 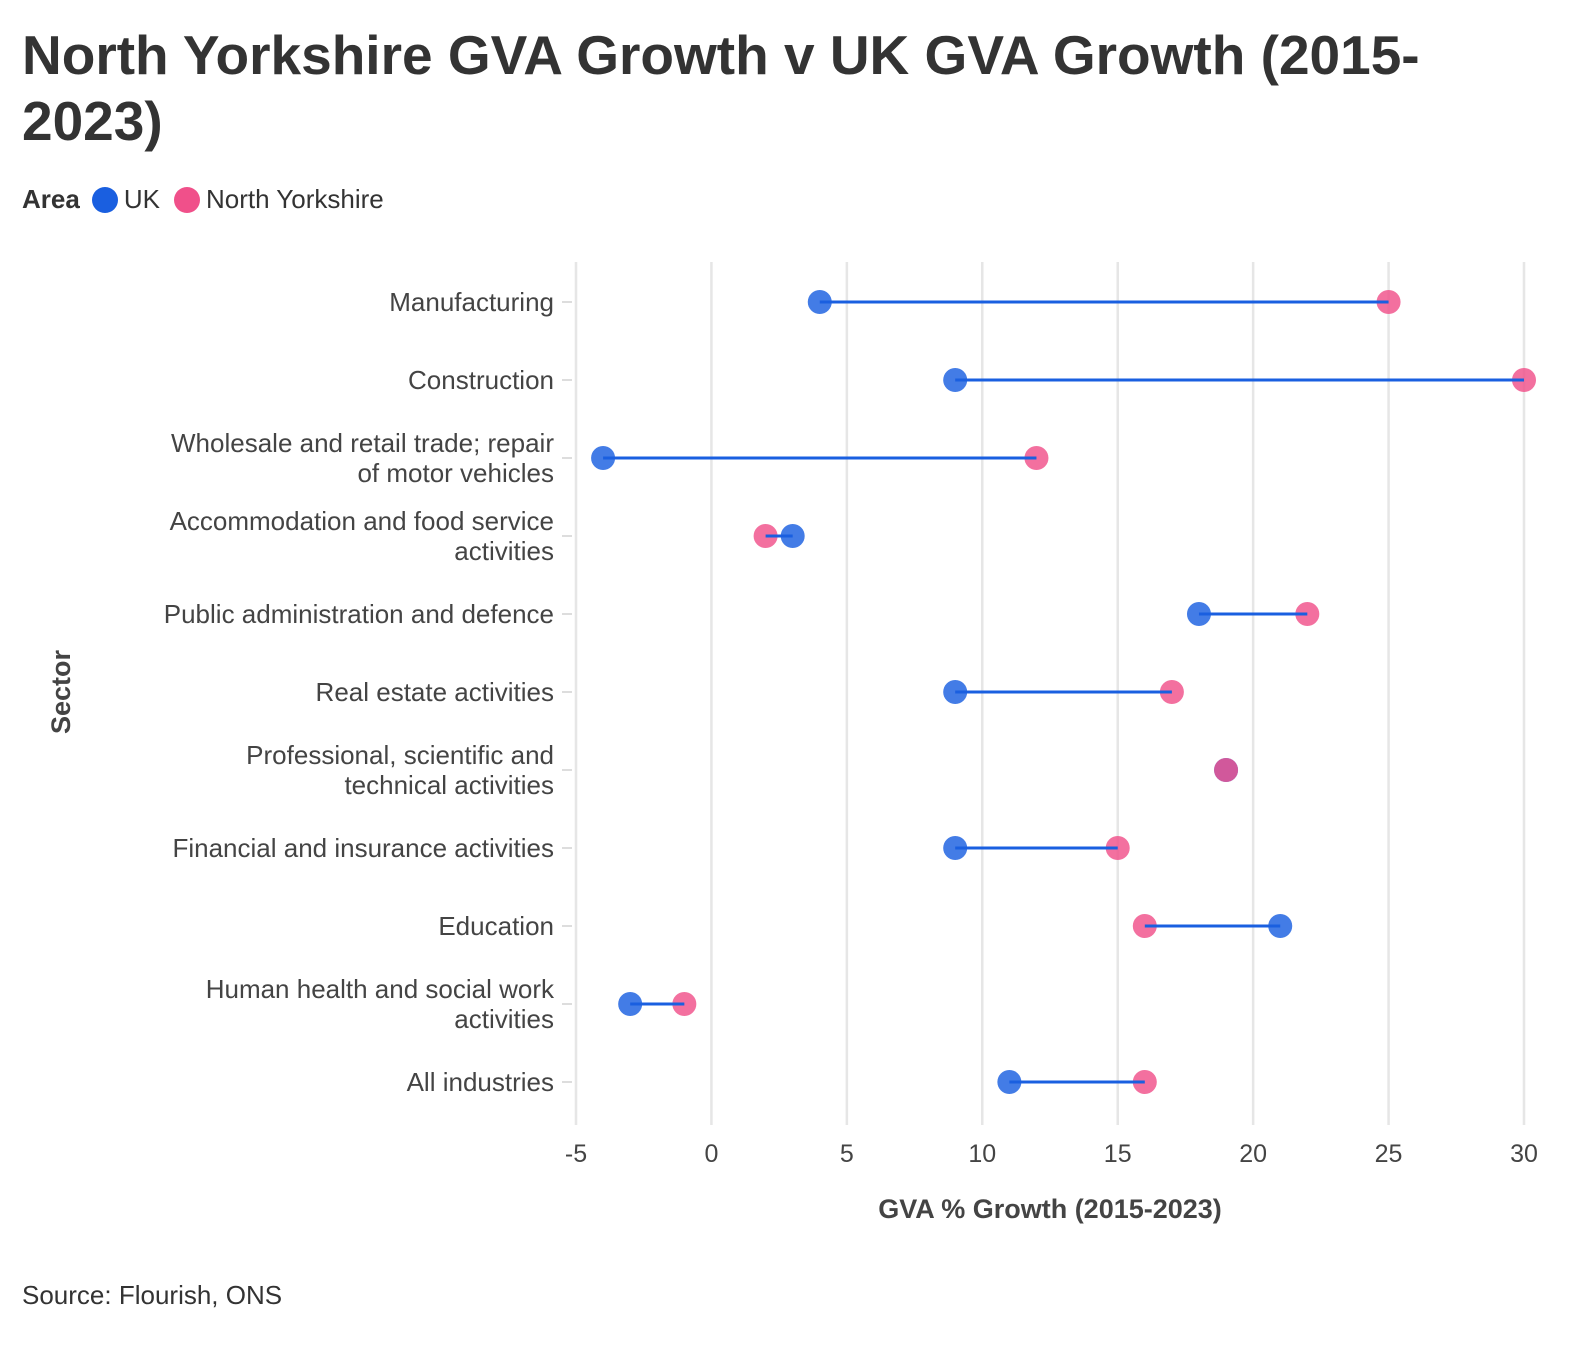 I want to click on x-tick-label: 5, so click(x=847, y=1154).